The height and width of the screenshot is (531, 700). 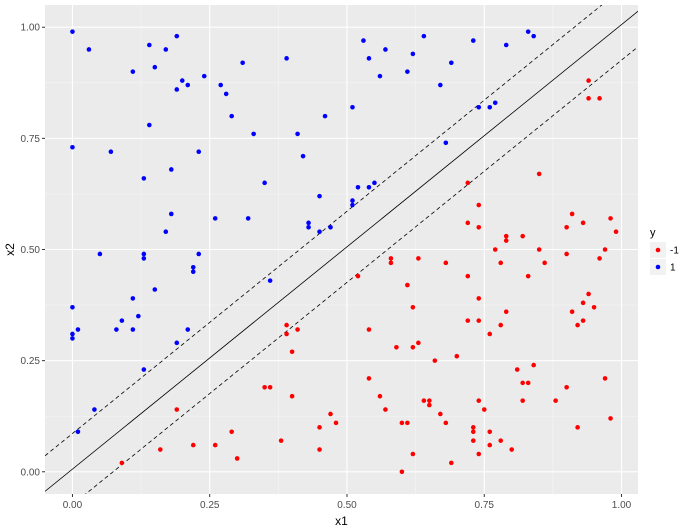 I want to click on x-tick-label: 0.00, so click(x=73, y=505).